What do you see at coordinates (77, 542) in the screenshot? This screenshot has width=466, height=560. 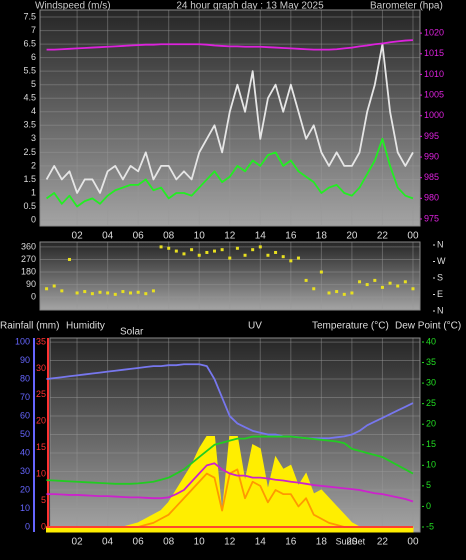 I see `x-tick-label: 02` at bounding box center [77, 542].